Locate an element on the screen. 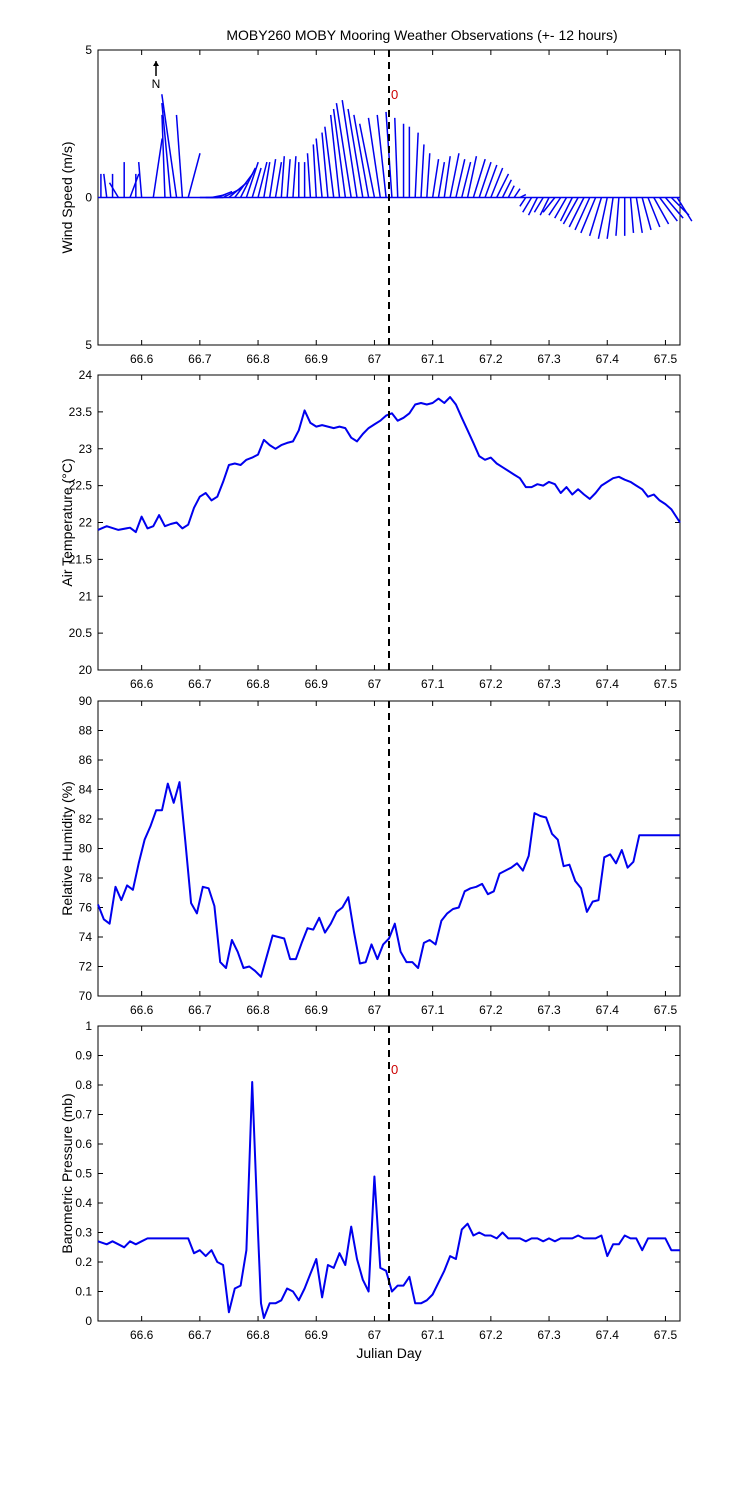 This screenshot has width=750, height=1500. y-axis-label: Barometric Pressure (mb) is located at coordinates (67, 1173).